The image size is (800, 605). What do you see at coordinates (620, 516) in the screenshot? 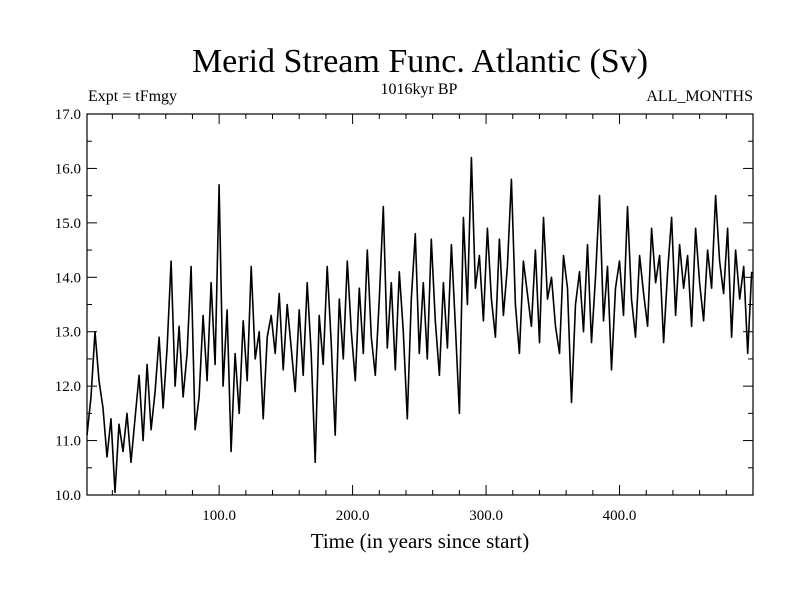
I see `x-tick-label: 400.0` at bounding box center [620, 516].